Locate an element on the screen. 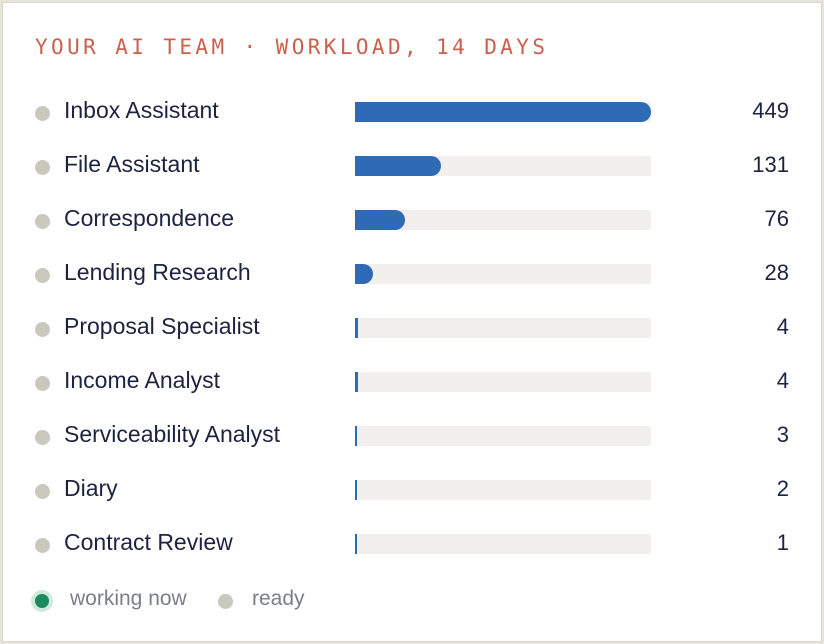 The height and width of the screenshot is (644, 824). agent-row: Lending Research 28 is located at coordinates (413, 274).